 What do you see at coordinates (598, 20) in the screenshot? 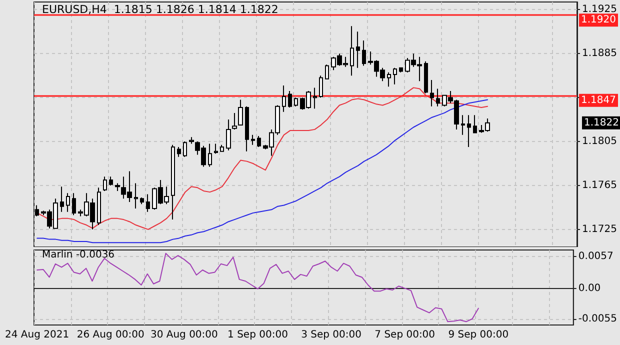
I see `ref-line-label: 1.1920` at bounding box center [598, 20].